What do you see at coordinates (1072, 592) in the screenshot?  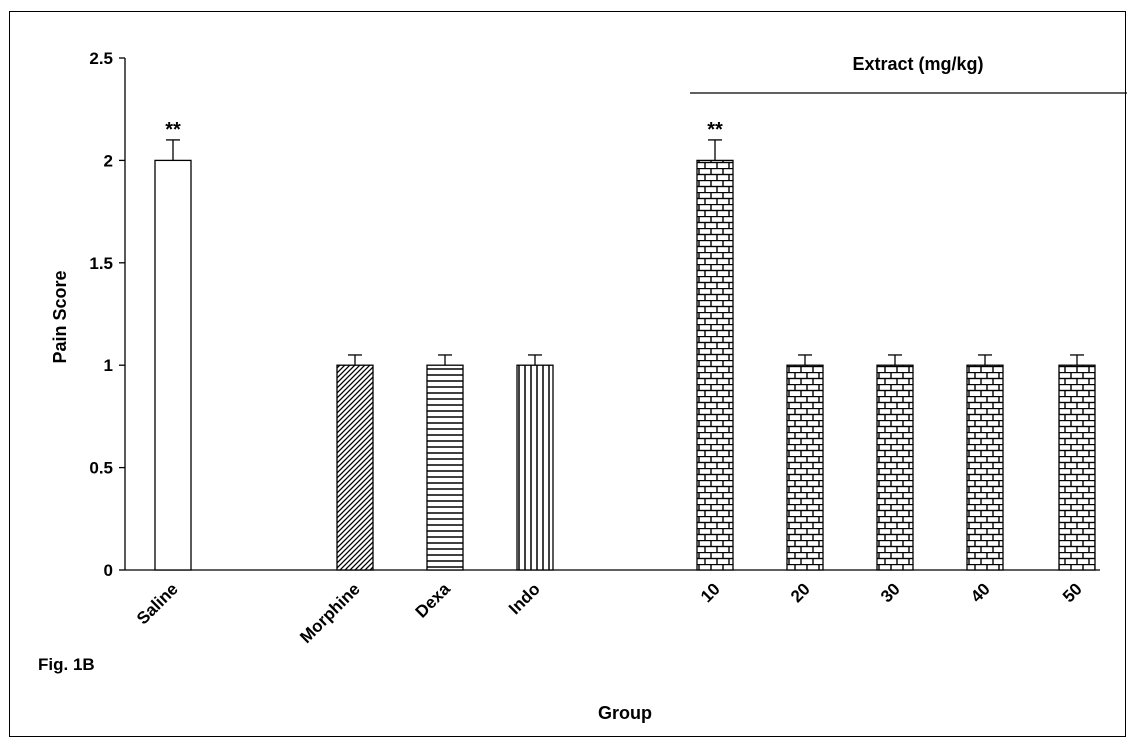 I see `x-tick-label: 50` at bounding box center [1072, 592].